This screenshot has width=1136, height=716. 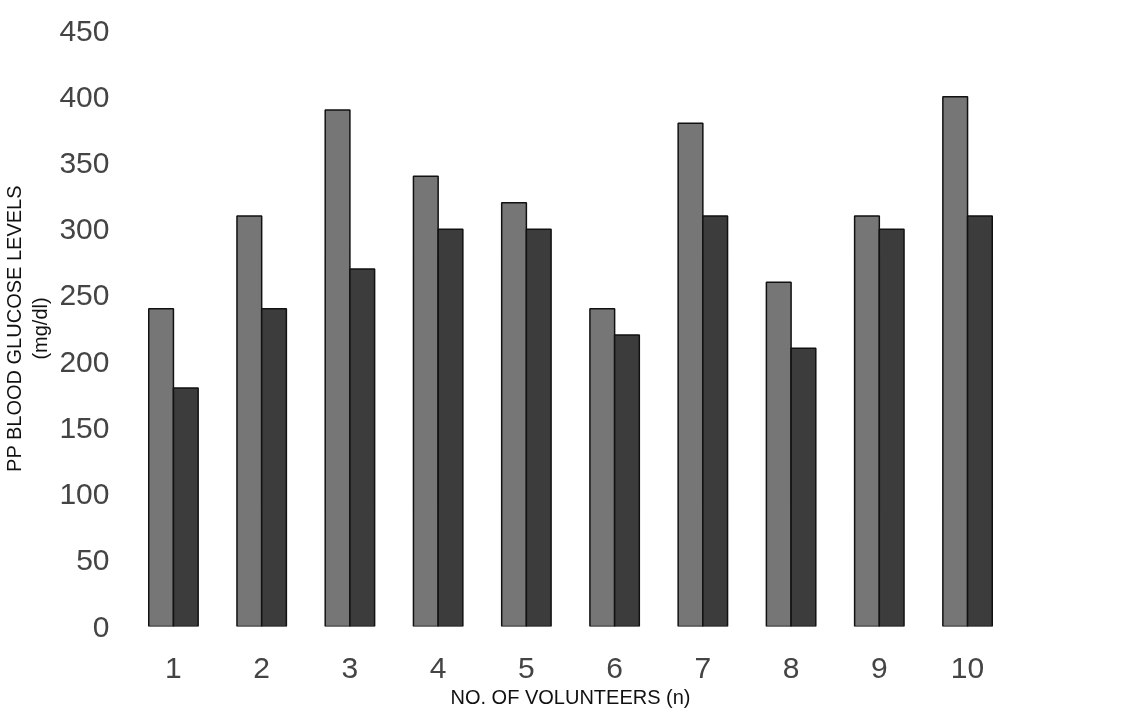 What do you see at coordinates (526, 667) in the screenshot?
I see `x-tick-label: 5` at bounding box center [526, 667].